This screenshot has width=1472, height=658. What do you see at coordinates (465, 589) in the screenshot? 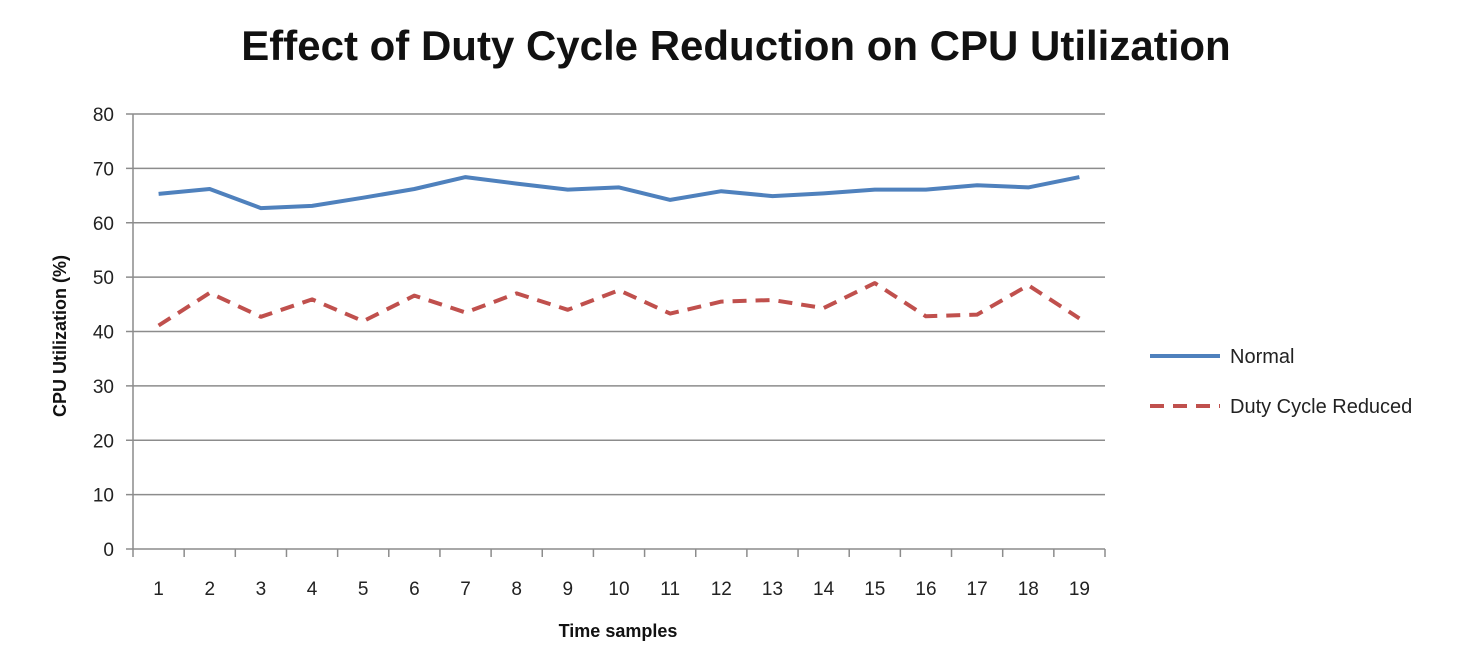
I see `x-tick-label: 7` at bounding box center [465, 589].